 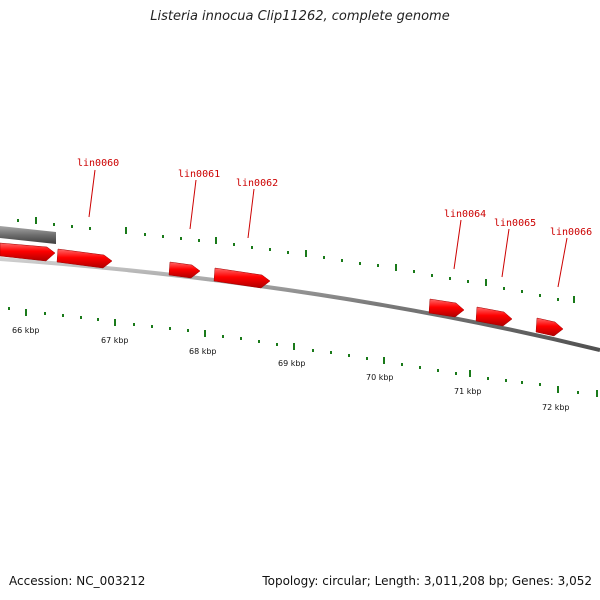 What do you see at coordinates (257, 183) in the screenshot?
I see `gene-label-lin0062: lin0062` at bounding box center [257, 183].